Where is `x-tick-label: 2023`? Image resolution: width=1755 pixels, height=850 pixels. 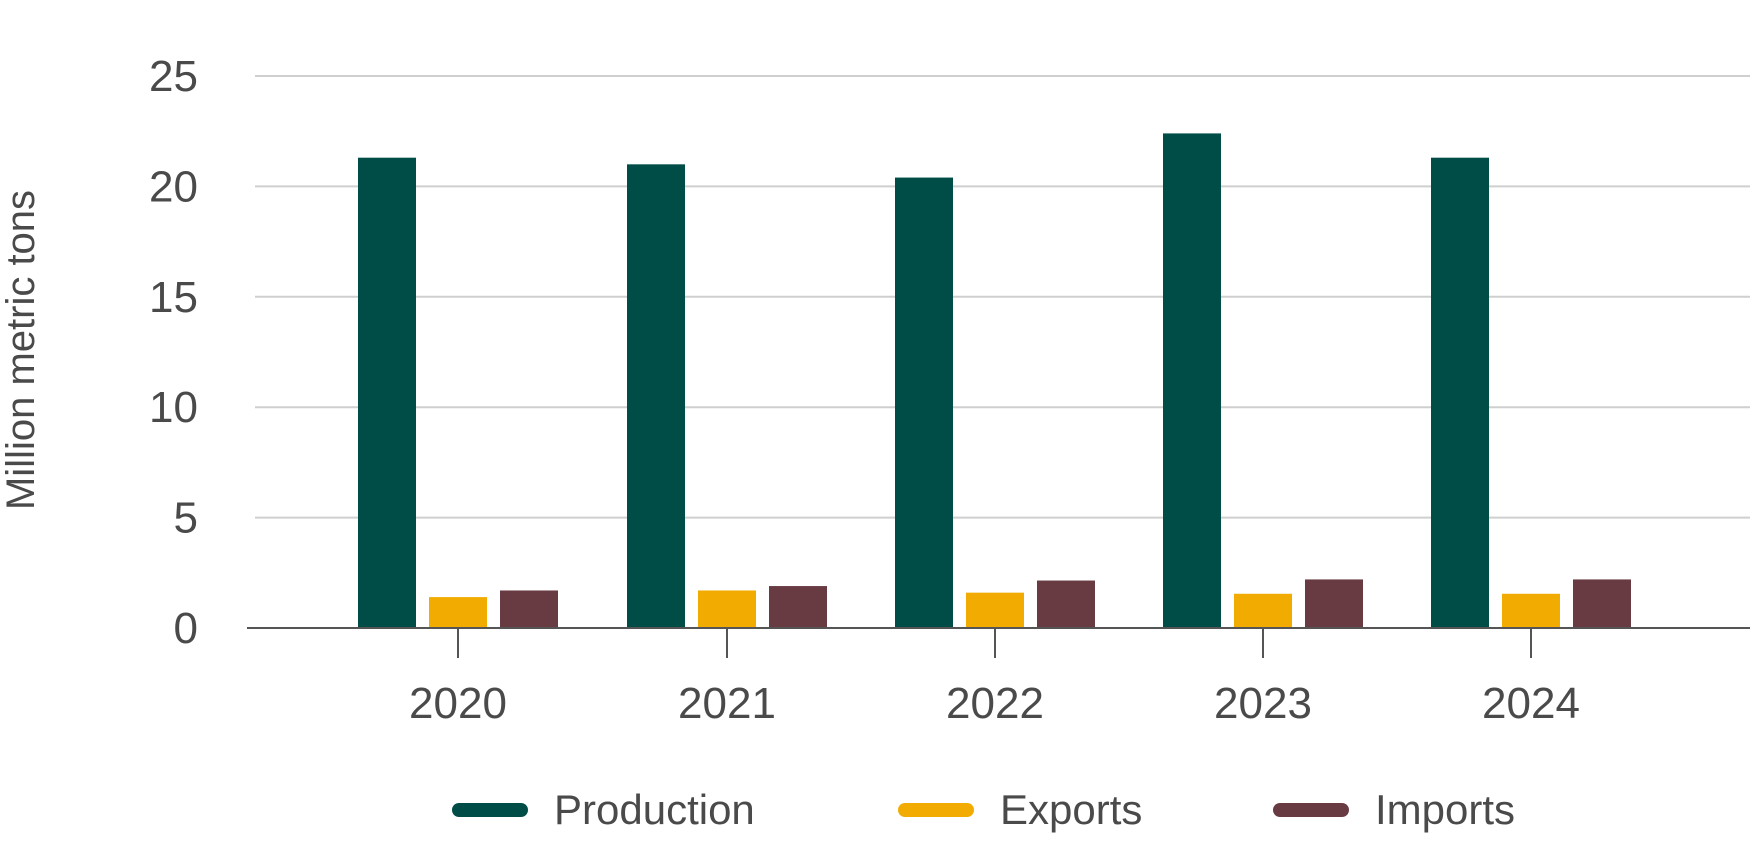
x-tick-label: 2023 is located at coordinates (1263, 703).